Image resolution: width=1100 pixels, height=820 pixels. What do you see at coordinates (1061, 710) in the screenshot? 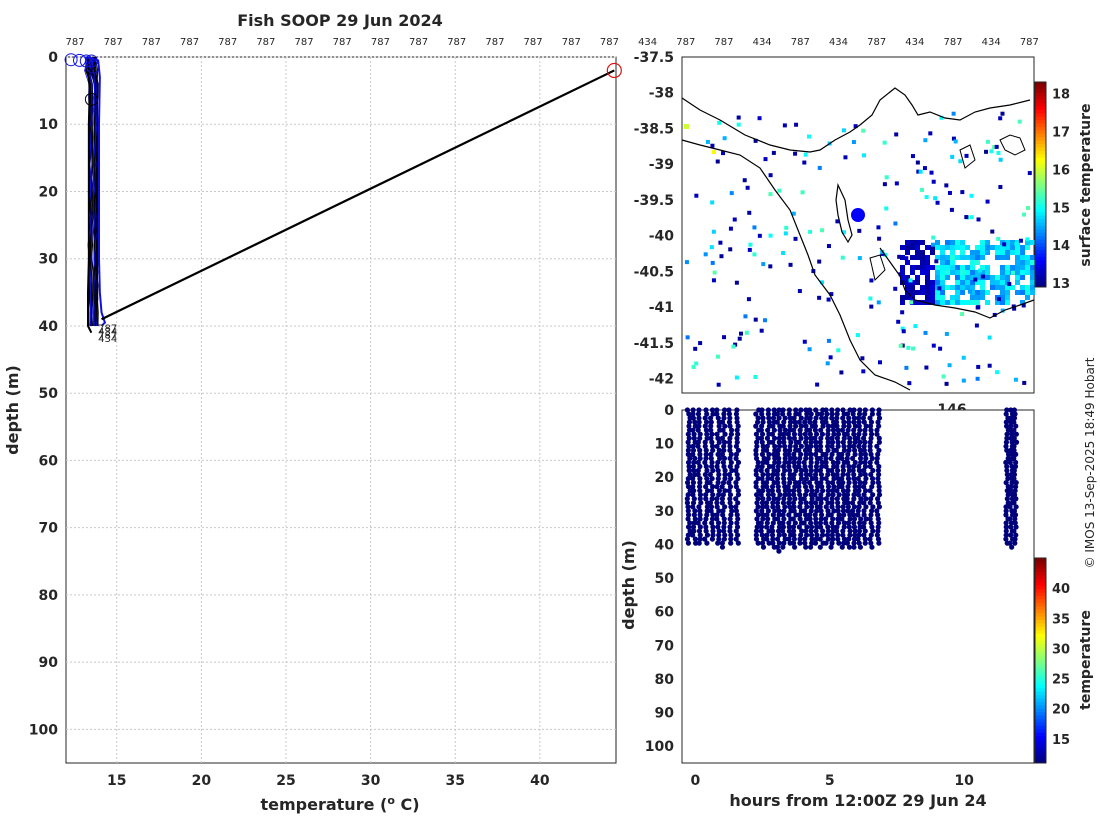
I see `section-colorbar-tick-label: 20` at bounding box center [1061, 710].